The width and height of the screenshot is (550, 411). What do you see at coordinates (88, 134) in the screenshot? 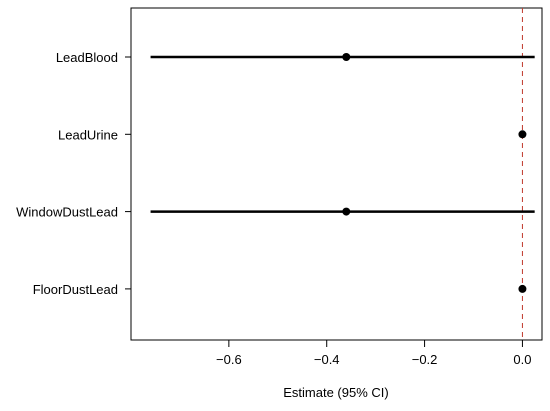
I see `y-tick-label-1: LeadUrine` at bounding box center [88, 134].